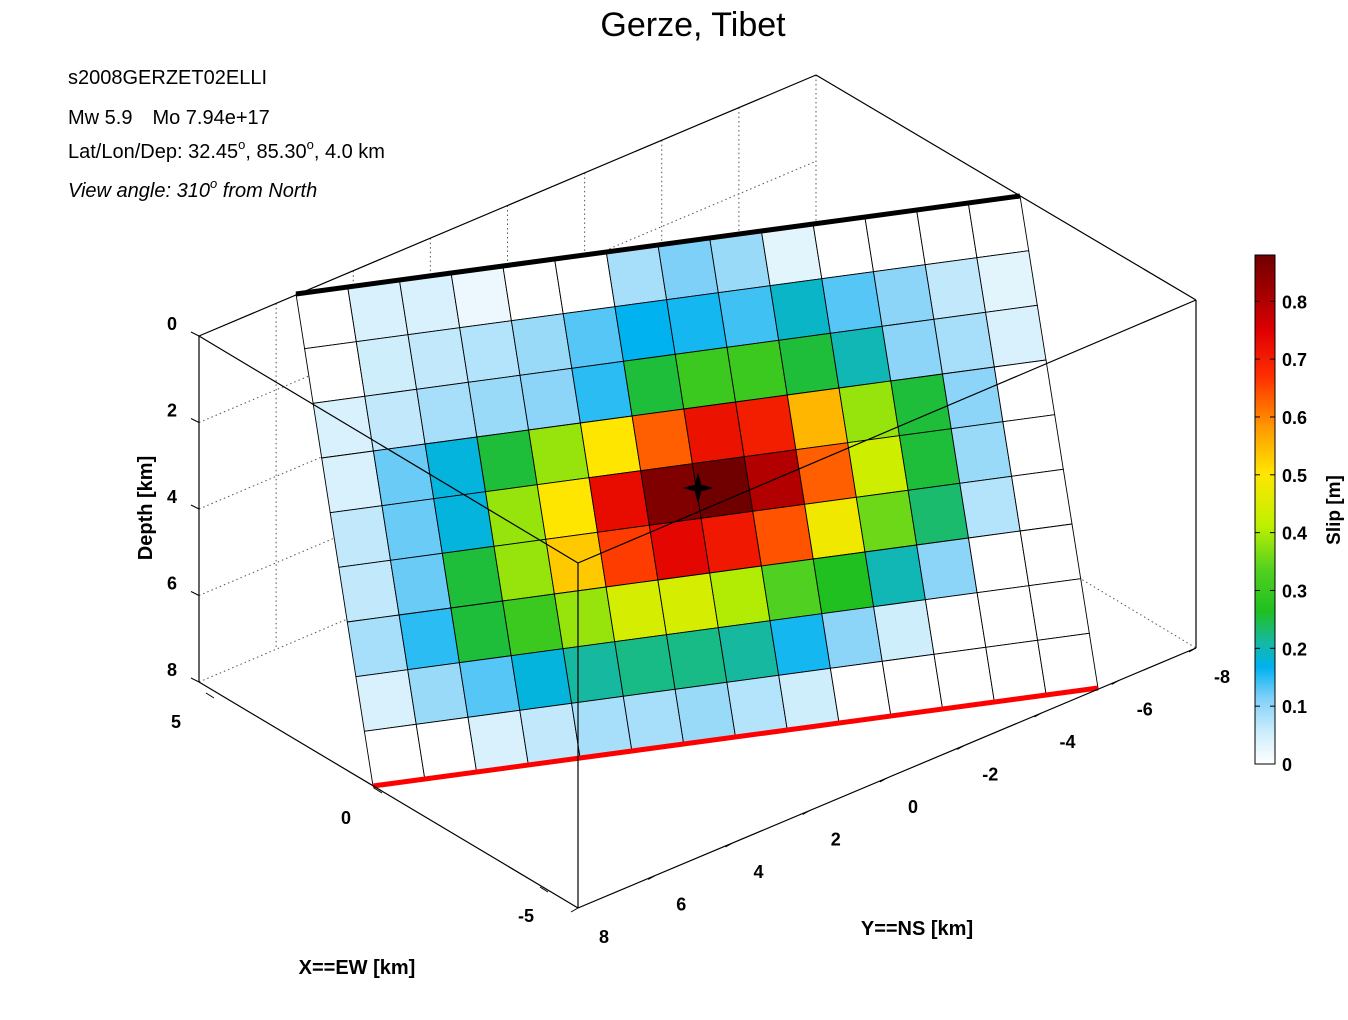 This screenshot has height=1020, width=1348. I want to click on depth-axis-label: Depth [km], so click(146, 508).